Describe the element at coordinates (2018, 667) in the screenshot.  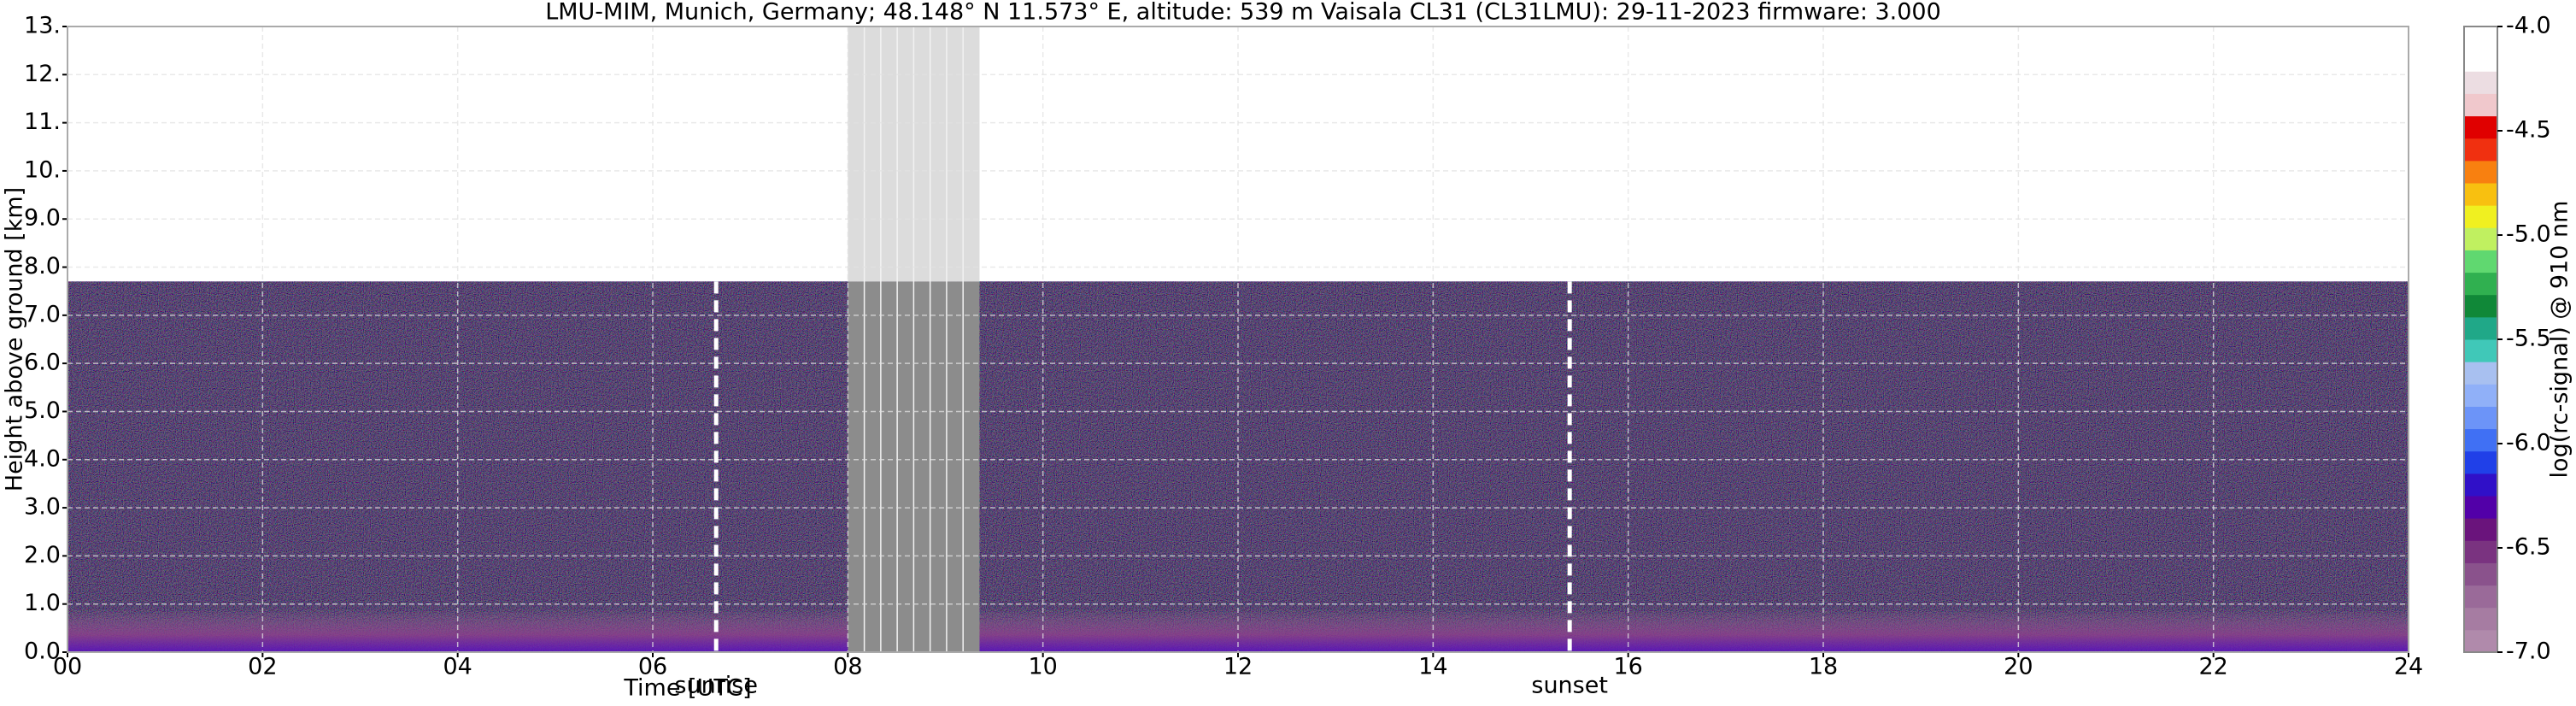
I see `x-tick-label: 20` at that location.